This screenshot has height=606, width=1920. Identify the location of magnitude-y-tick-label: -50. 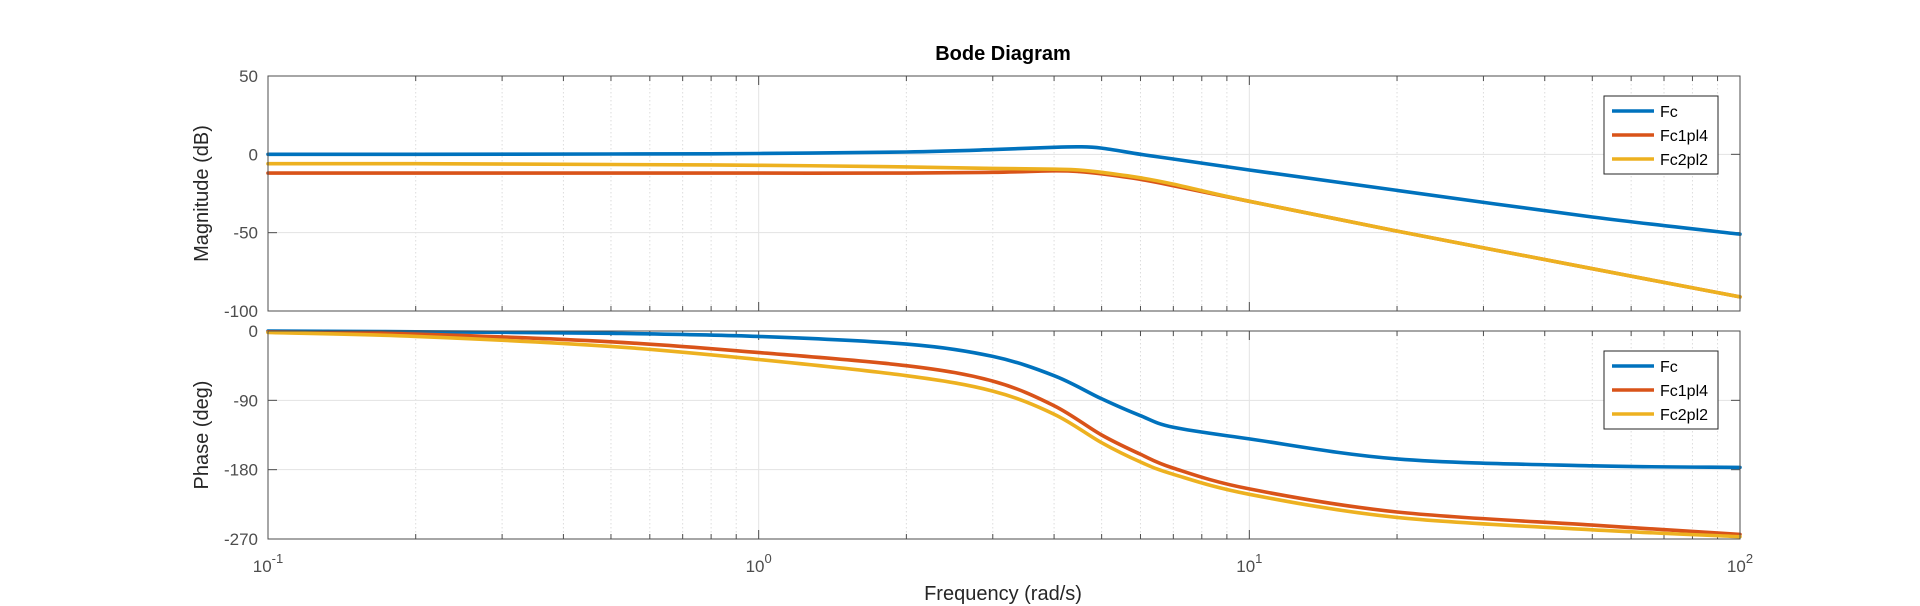
(245, 233).